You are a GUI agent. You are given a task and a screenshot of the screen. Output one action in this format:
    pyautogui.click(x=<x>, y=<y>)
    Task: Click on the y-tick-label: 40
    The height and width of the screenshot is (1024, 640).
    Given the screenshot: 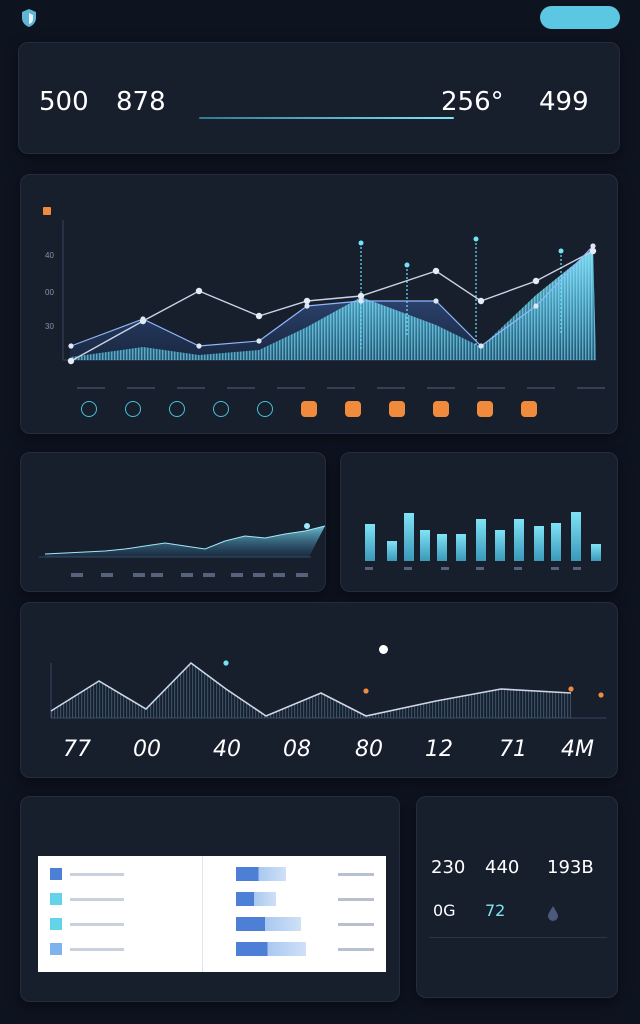 What is the action you would take?
    pyautogui.click(x=49, y=255)
    